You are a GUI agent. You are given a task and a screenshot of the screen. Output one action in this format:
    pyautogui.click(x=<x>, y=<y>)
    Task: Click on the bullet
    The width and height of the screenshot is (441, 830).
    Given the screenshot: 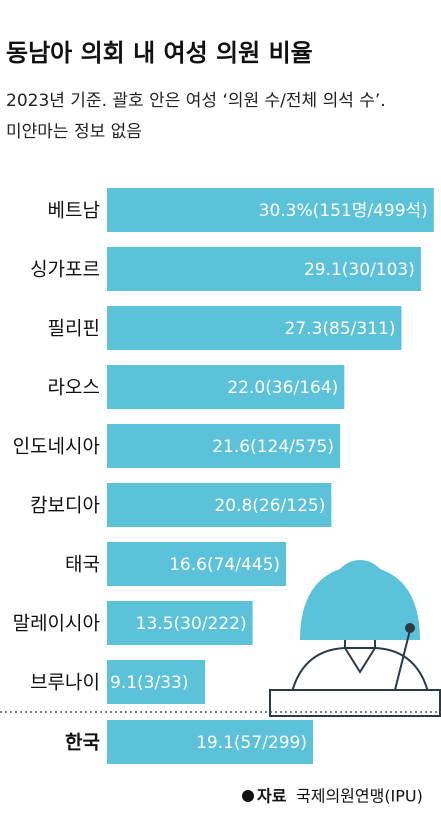 What is the action you would take?
    pyautogui.click(x=248, y=796)
    